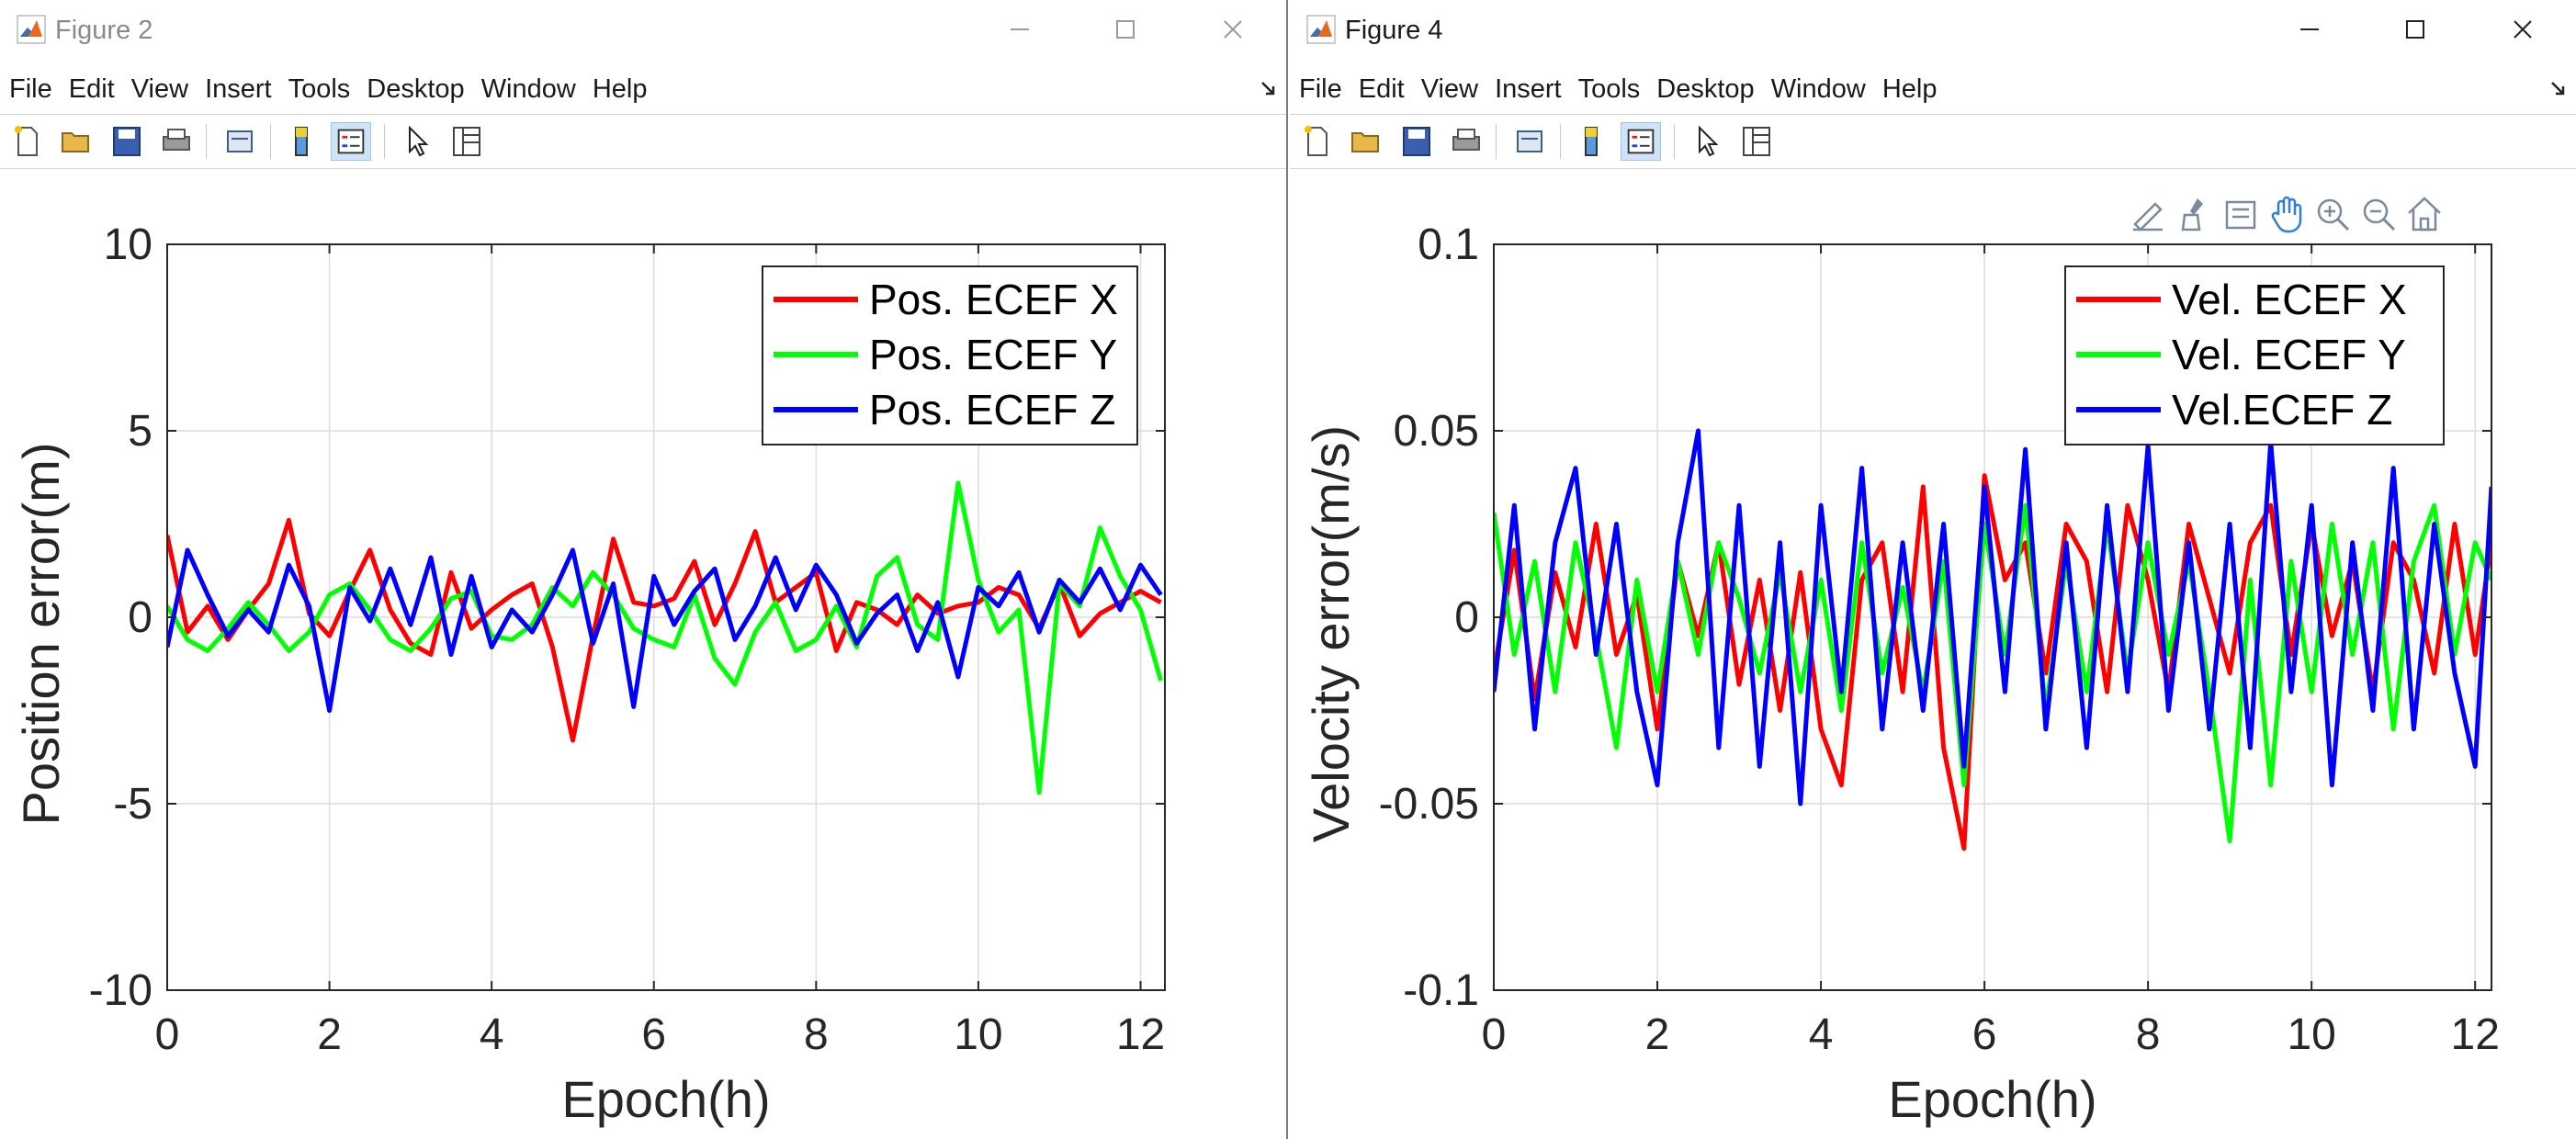 The height and width of the screenshot is (1139, 2576). I want to click on y-tick-label: -0.05, so click(1429, 805).